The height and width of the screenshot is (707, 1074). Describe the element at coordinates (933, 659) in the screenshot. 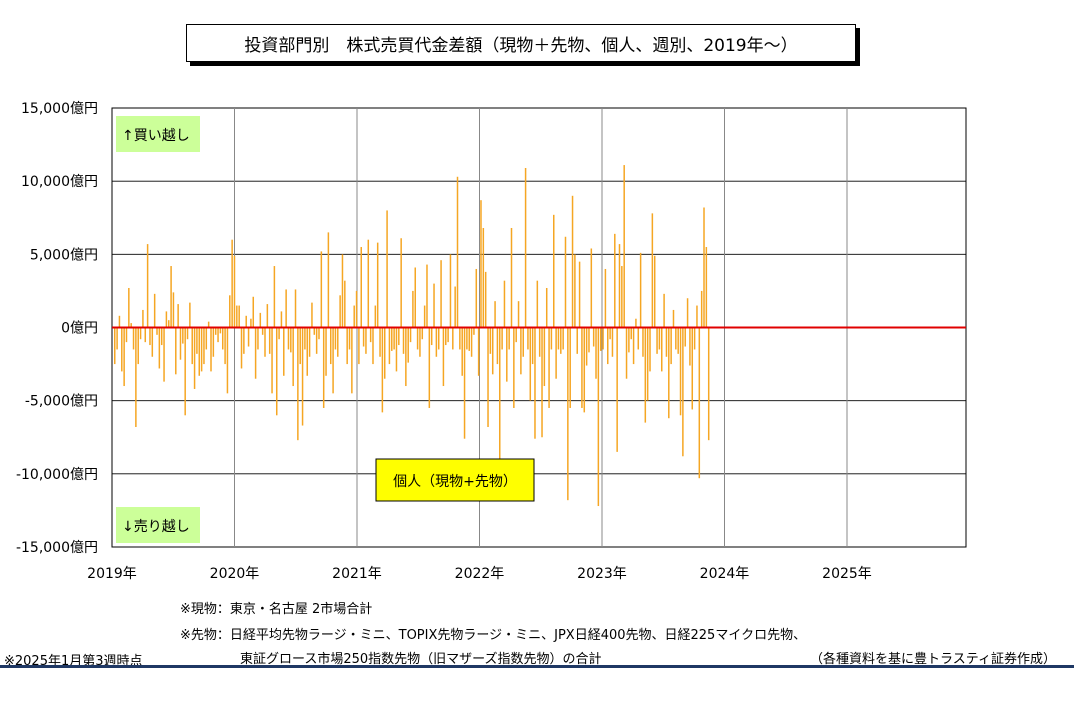

I see `note-source: （各種資料を基に豊トラスティ証券作成）` at that location.